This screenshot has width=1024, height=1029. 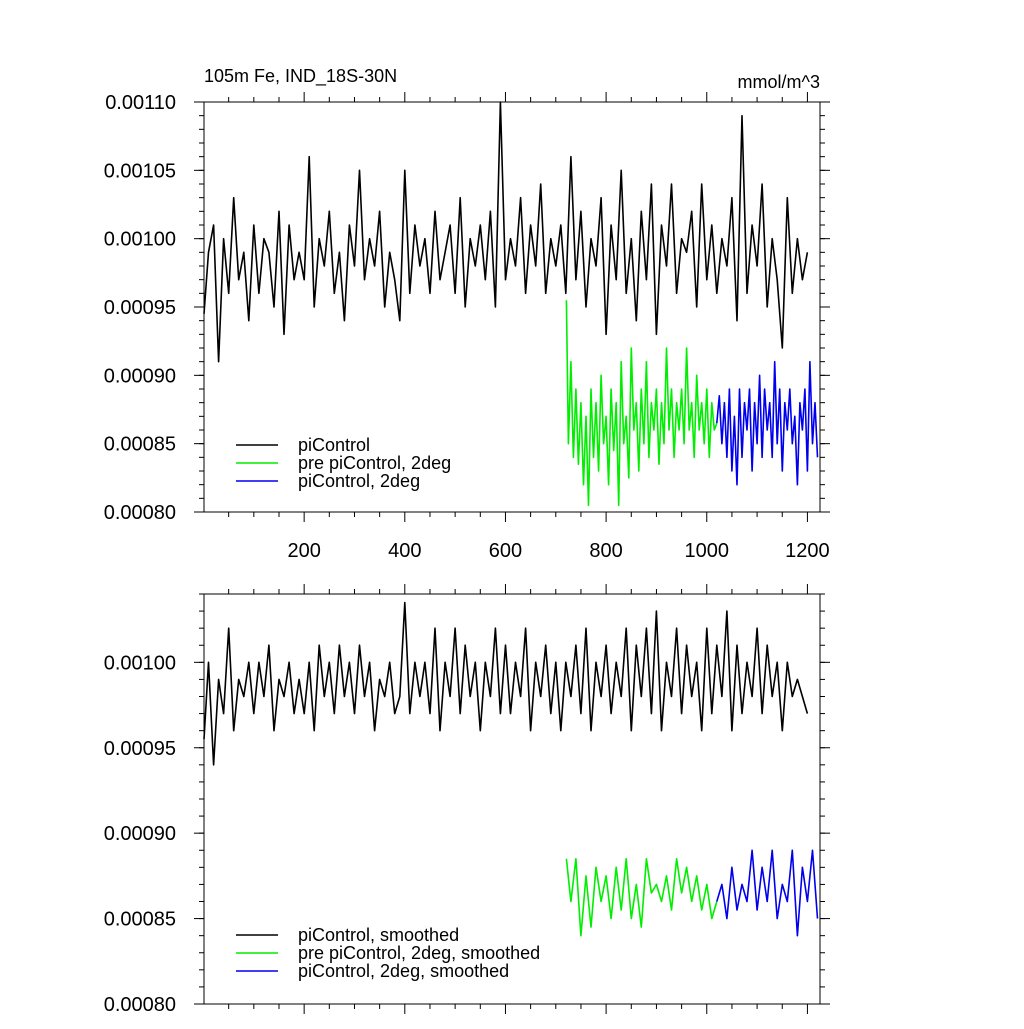 What do you see at coordinates (378, 935) in the screenshot?
I see `bottom-legend-label: piControl, smoothed` at bounding box center [378, 935].